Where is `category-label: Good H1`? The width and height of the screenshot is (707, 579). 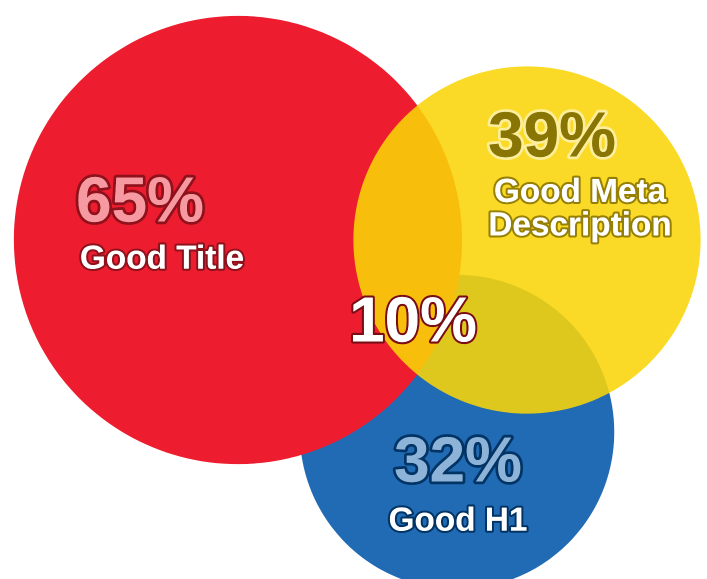
category-label: Good H1 is located at coordinates (458, 518).